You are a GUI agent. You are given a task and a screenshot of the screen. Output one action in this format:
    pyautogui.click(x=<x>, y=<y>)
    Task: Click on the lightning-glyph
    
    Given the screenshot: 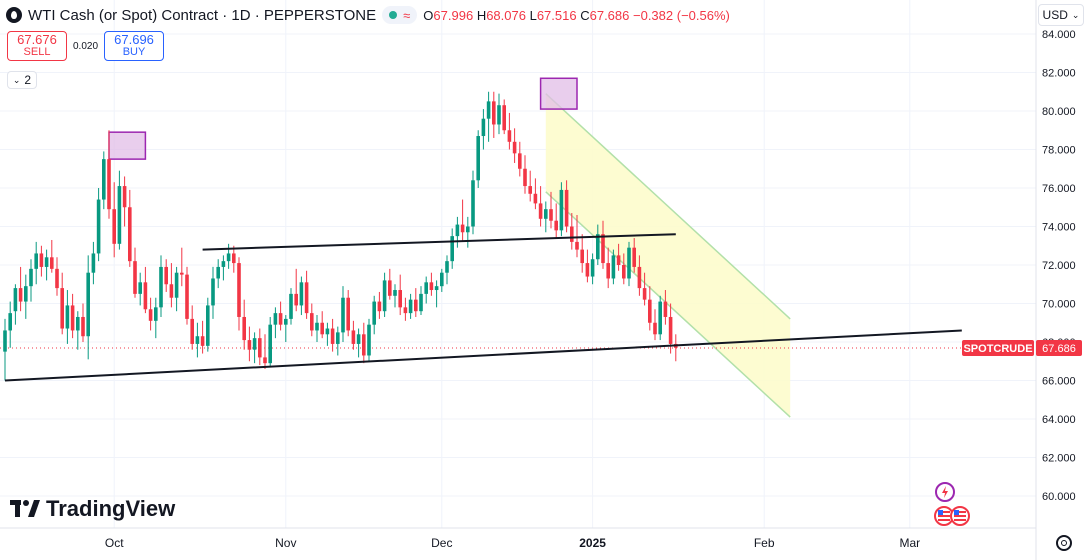 What is the action you would take?
    pyautogui.click(x=945, y=492)
    